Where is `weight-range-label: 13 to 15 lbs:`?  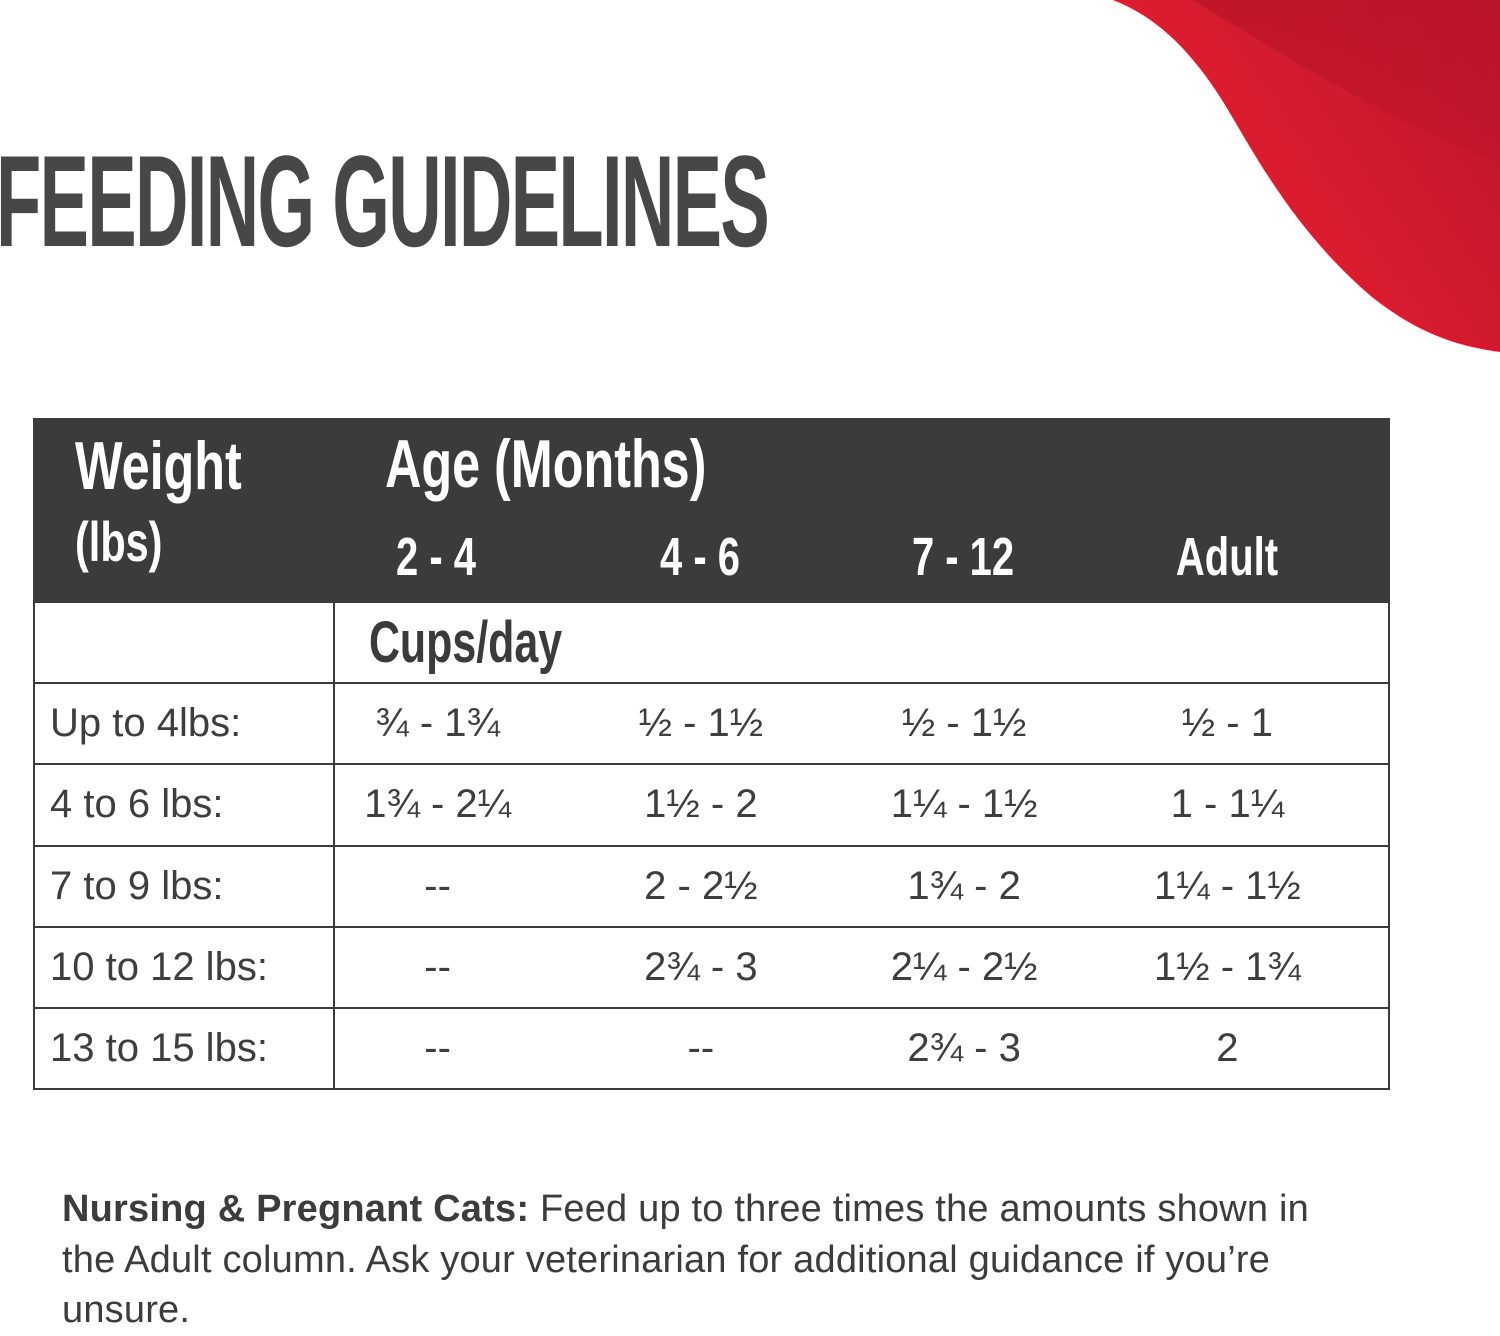
weight-range-label: 13 to 15 lbs: is located at coordinates (159, 1047).